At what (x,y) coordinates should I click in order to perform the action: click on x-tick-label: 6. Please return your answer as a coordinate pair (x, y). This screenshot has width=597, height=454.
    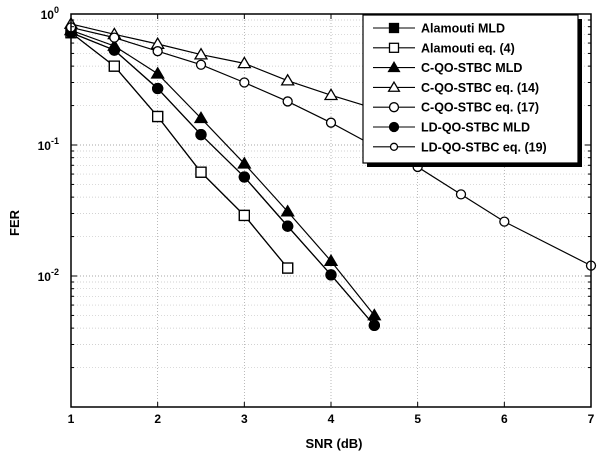
    Looking at the image, I should click on (504, 419).